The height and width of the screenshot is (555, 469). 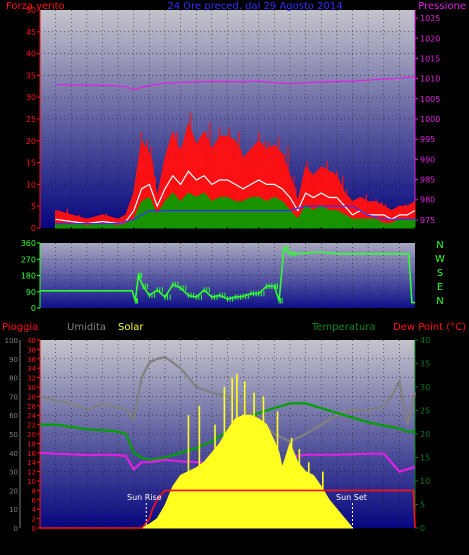 I want to click on pressione-label: Pressione, so click(x=442, y=6).